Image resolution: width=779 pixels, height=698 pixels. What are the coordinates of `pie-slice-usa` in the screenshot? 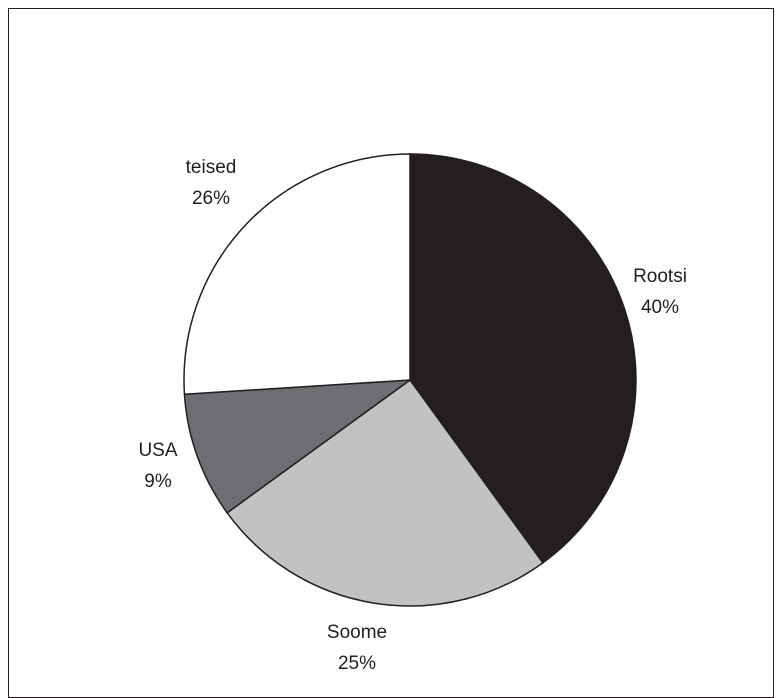 It's located at (298, 446).